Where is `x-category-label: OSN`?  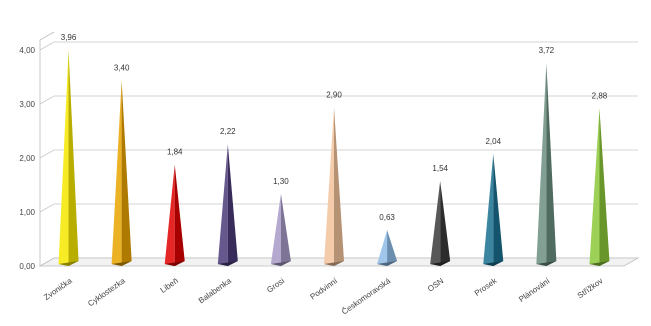 x-category-label: OSN is located at coordinates (436, 284).